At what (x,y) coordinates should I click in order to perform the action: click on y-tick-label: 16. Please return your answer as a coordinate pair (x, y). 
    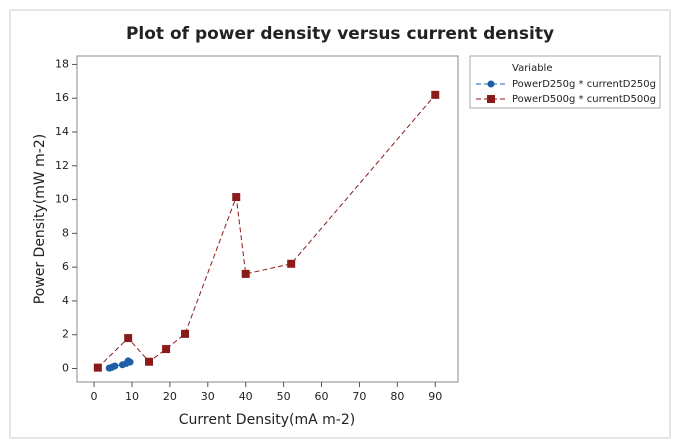
    Looking at the image, I should click on (62, 97).